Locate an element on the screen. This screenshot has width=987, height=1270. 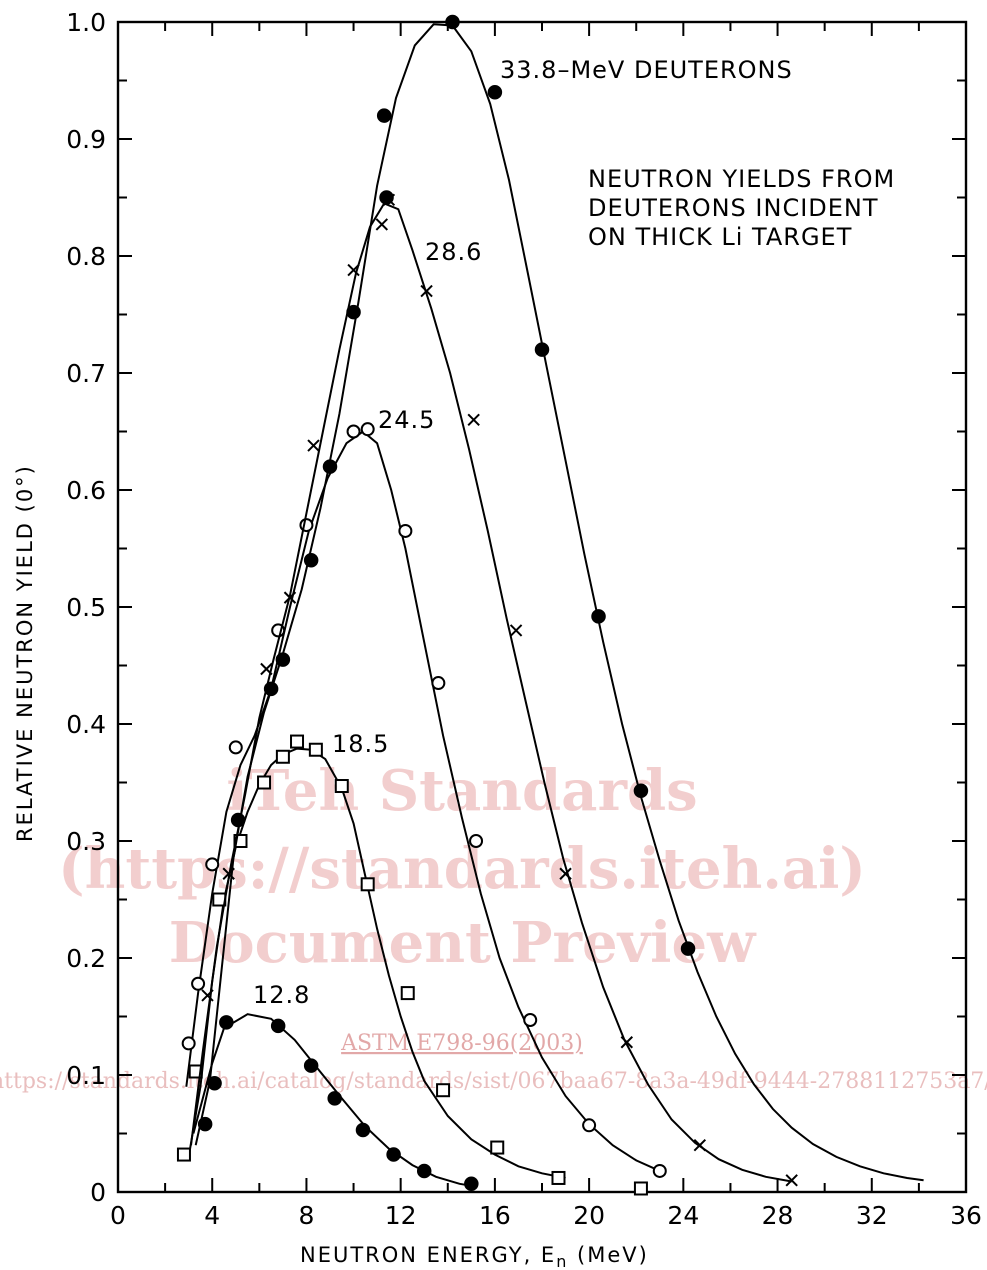
y-tick-label: 0.2 is located at coordinates (86, 958).